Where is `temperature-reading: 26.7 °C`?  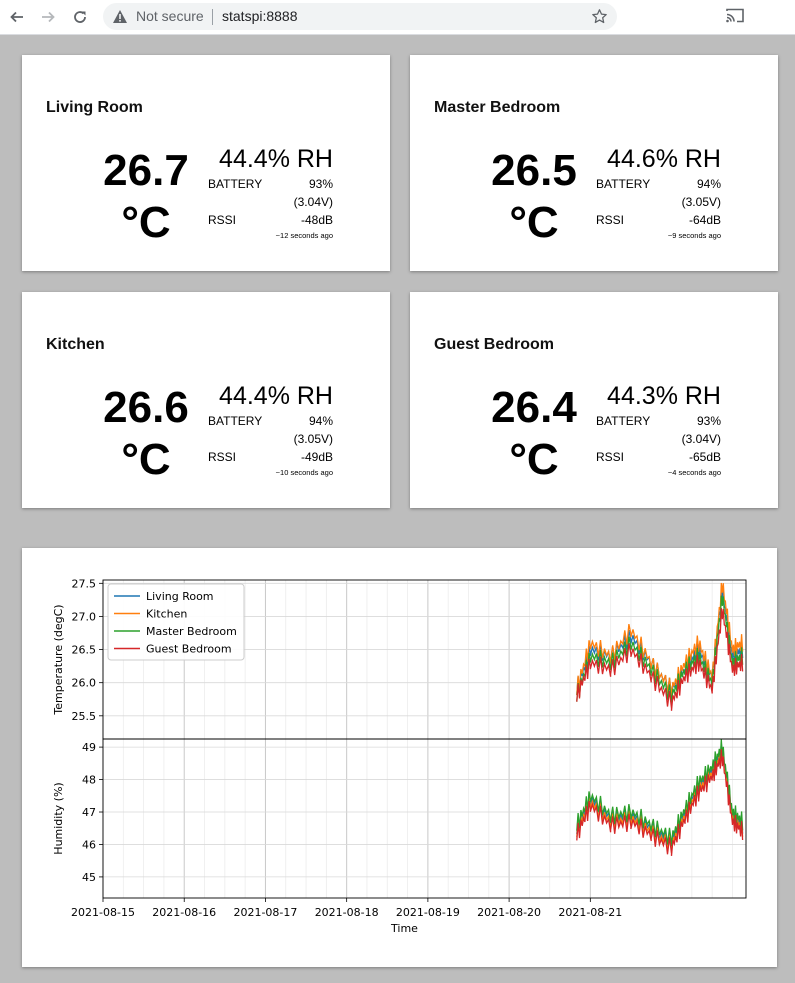 temperature-reading: 26.7 °C is located at coordinates (146, 197).